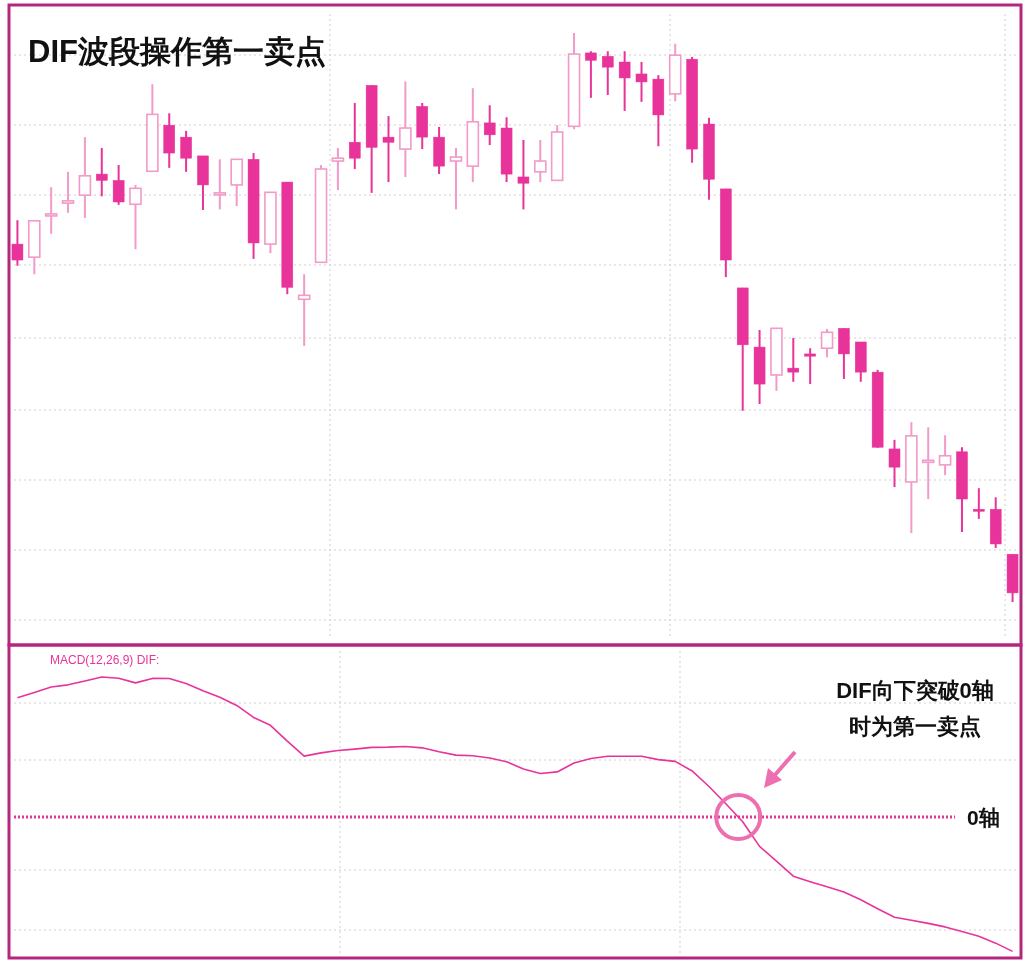 The image size is (1030, 980). I want to click on legend: MACD(12,26,9) DIF:, so click(105, 660).